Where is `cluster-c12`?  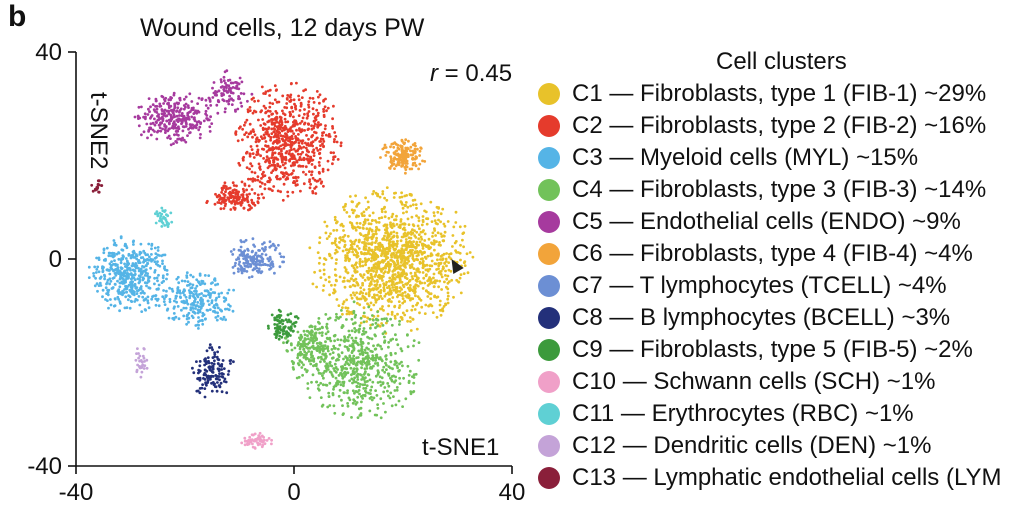 cluster-c12 is located at coordinates (141, 363).